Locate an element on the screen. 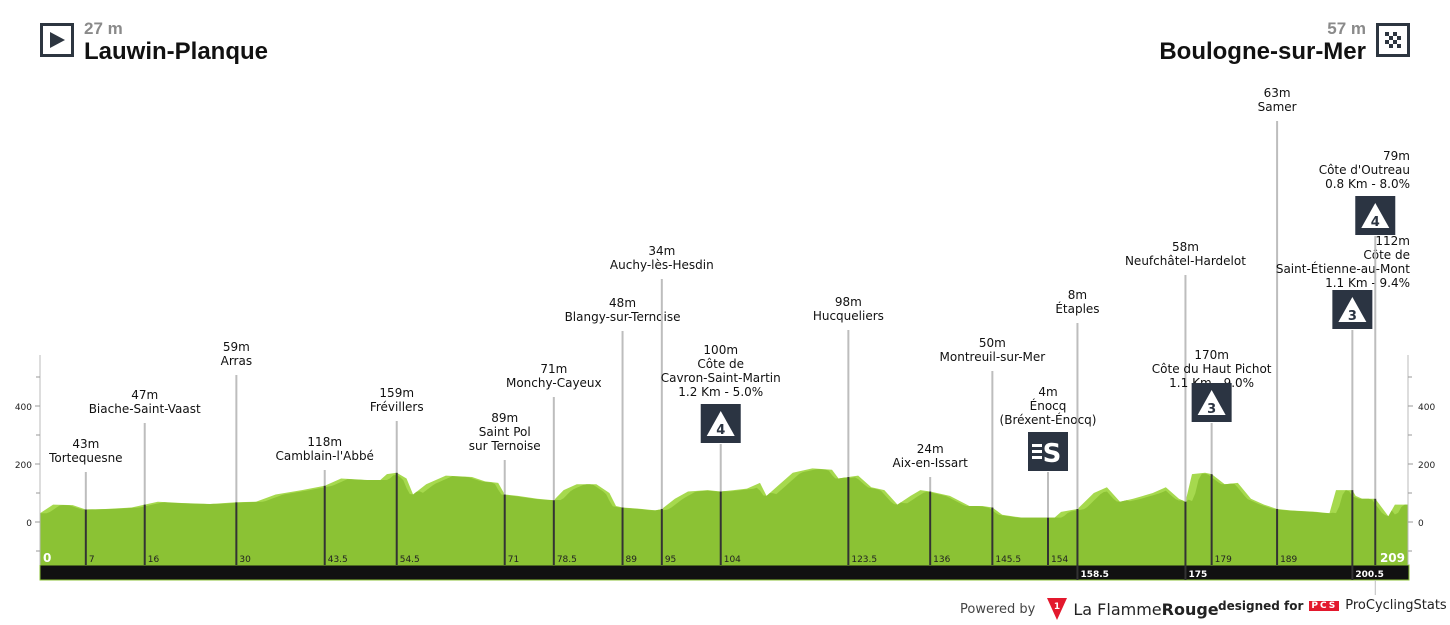 The width and height of the screenshot is (1450, 625). km-tick-label: 54.5 is located at coordinates (410, 560).